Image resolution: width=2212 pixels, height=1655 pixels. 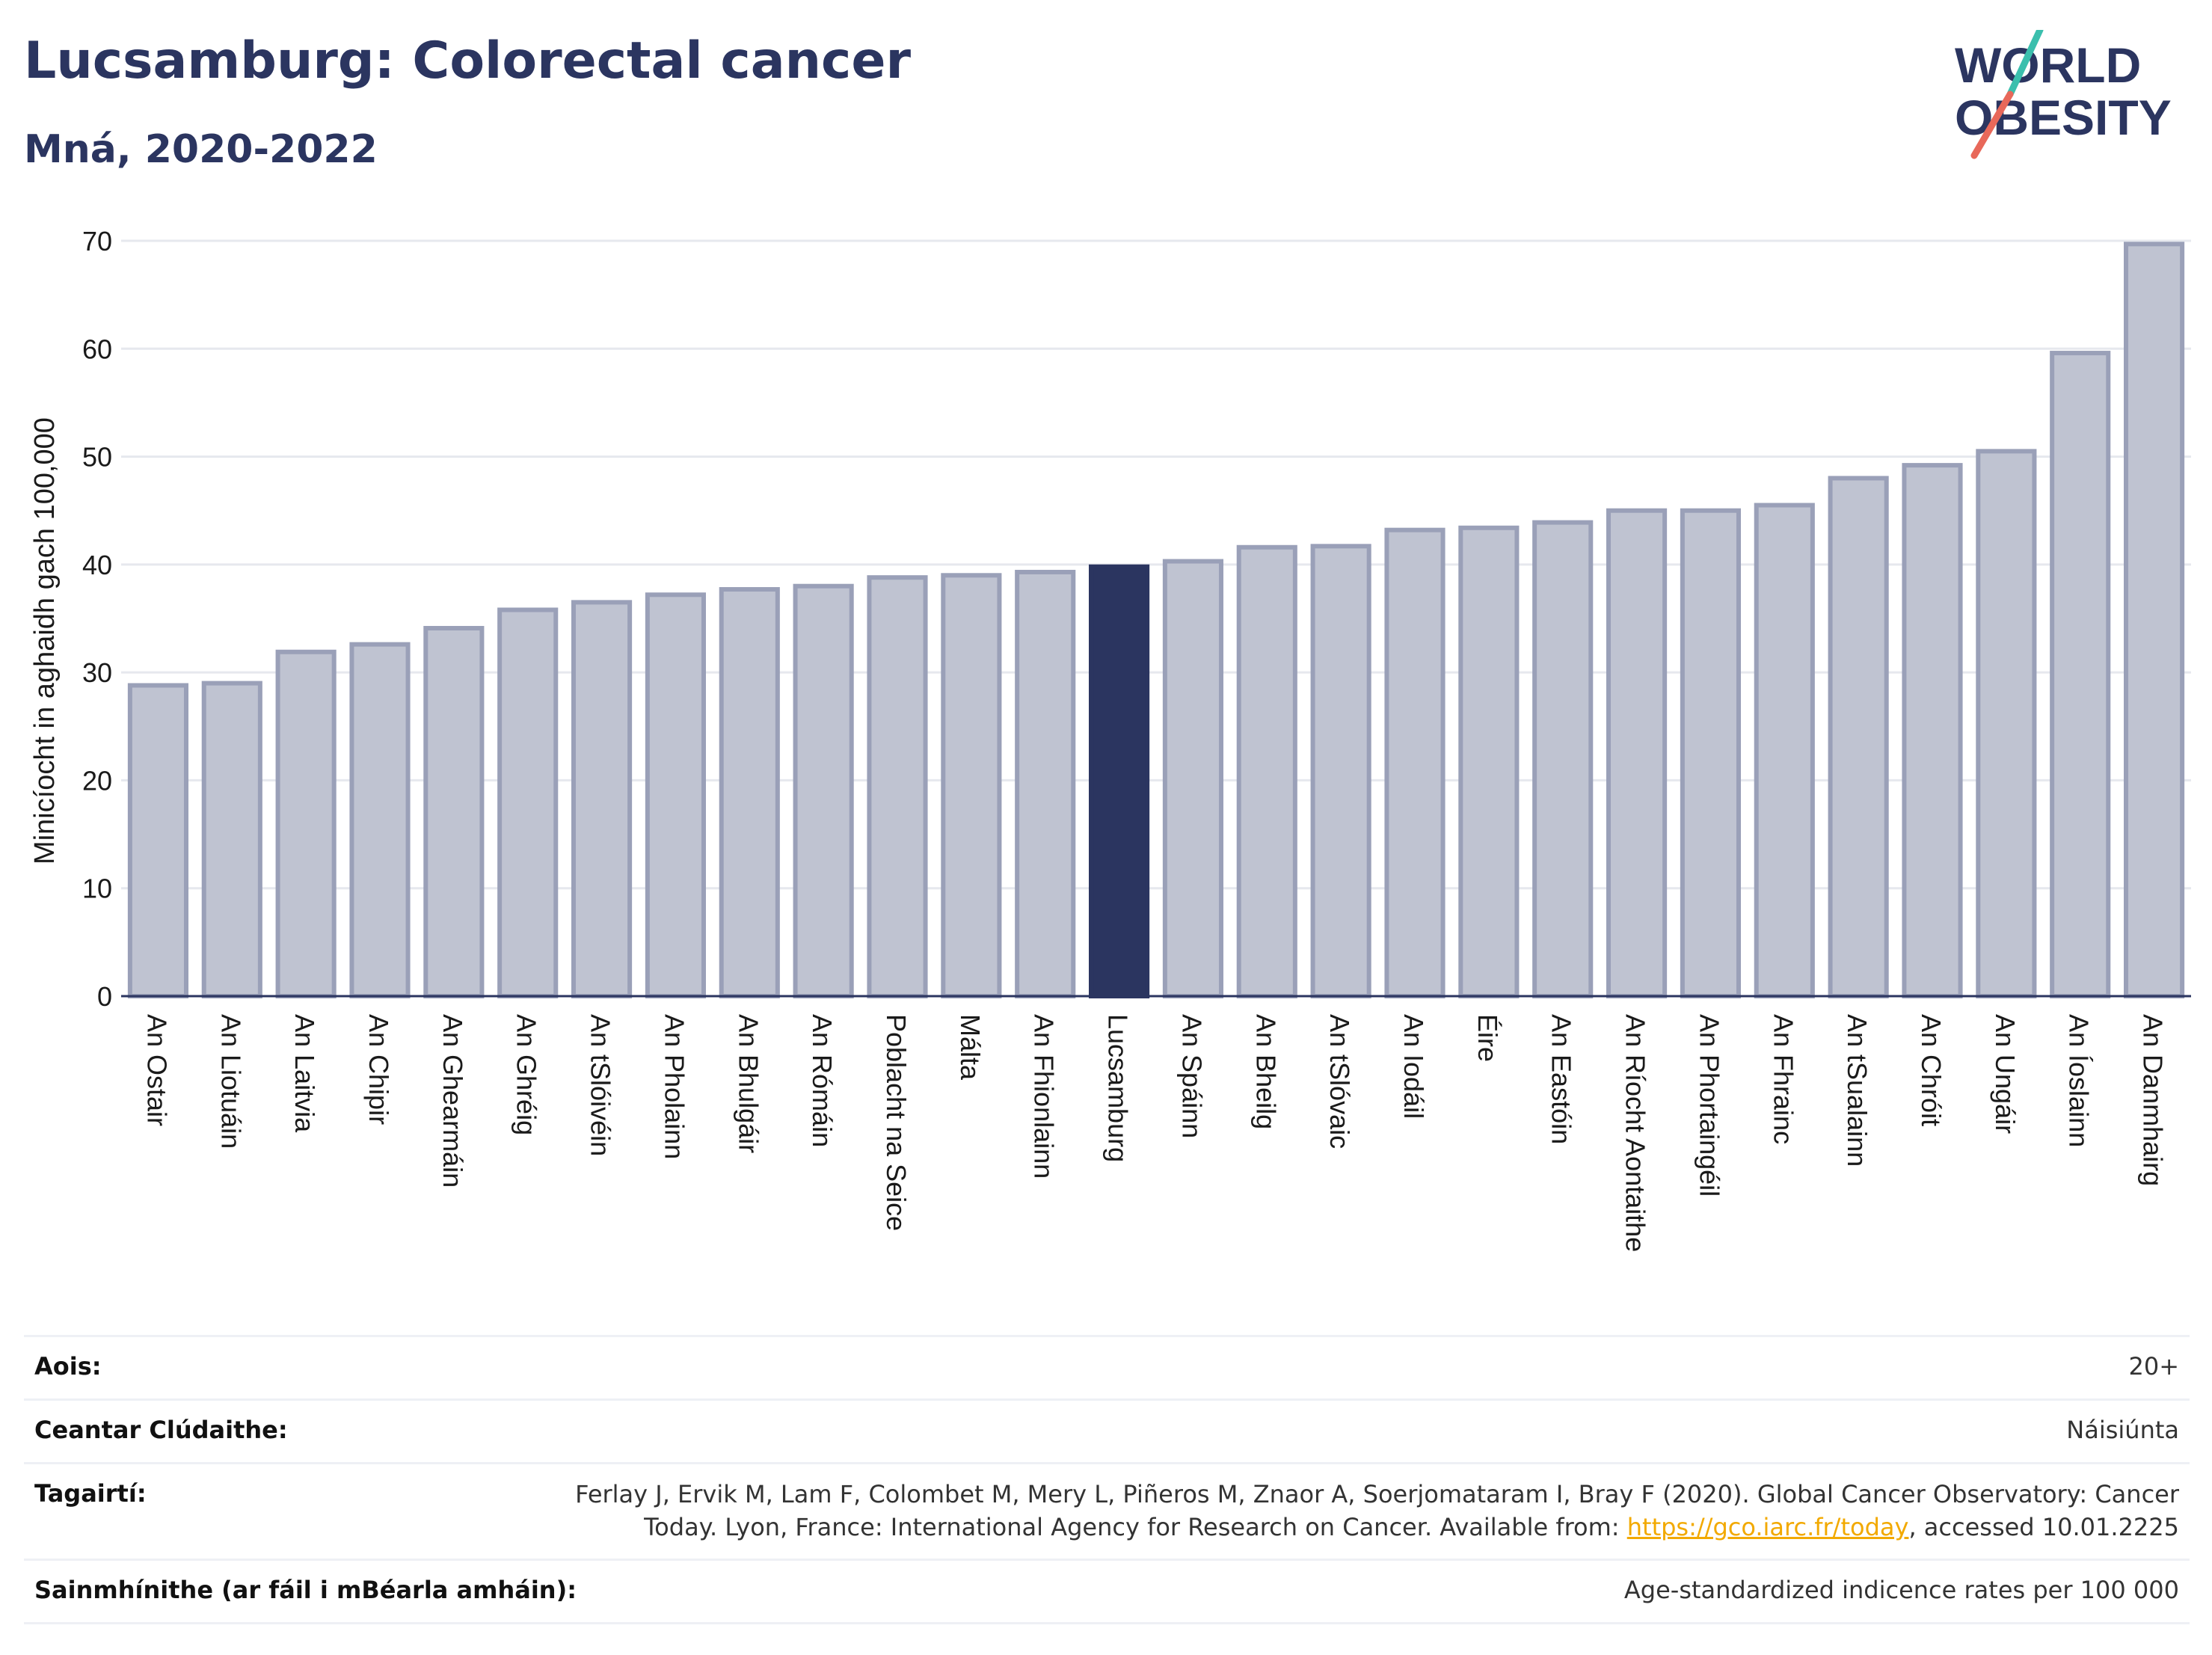 What do you see at coordinates (97, 780) in the screenshot?
I see `y-tick-label: 20` at bounding box center [97, 780].